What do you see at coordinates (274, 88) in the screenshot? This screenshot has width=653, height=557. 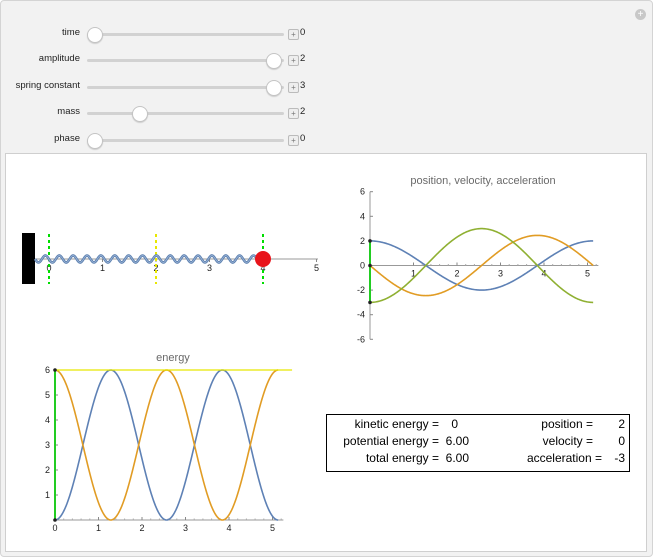 I see `spring-constant-slider-knob` at bounding box center [274, 88].